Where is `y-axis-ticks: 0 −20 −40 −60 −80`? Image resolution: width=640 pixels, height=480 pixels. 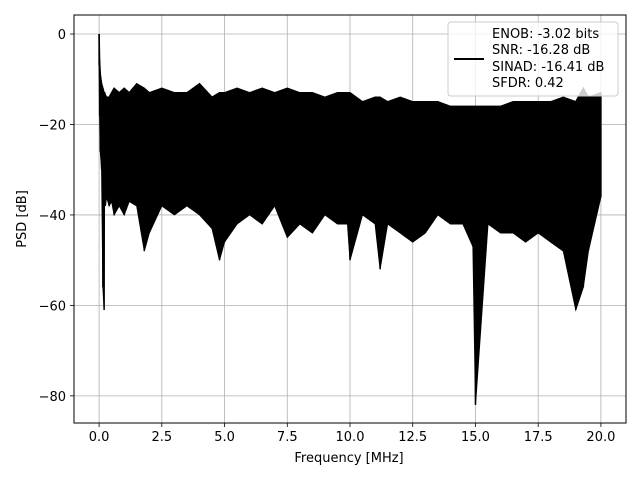
y-axis-ticks: 0 −20 −40 −60 −80 is located at coordinates (56, 216).